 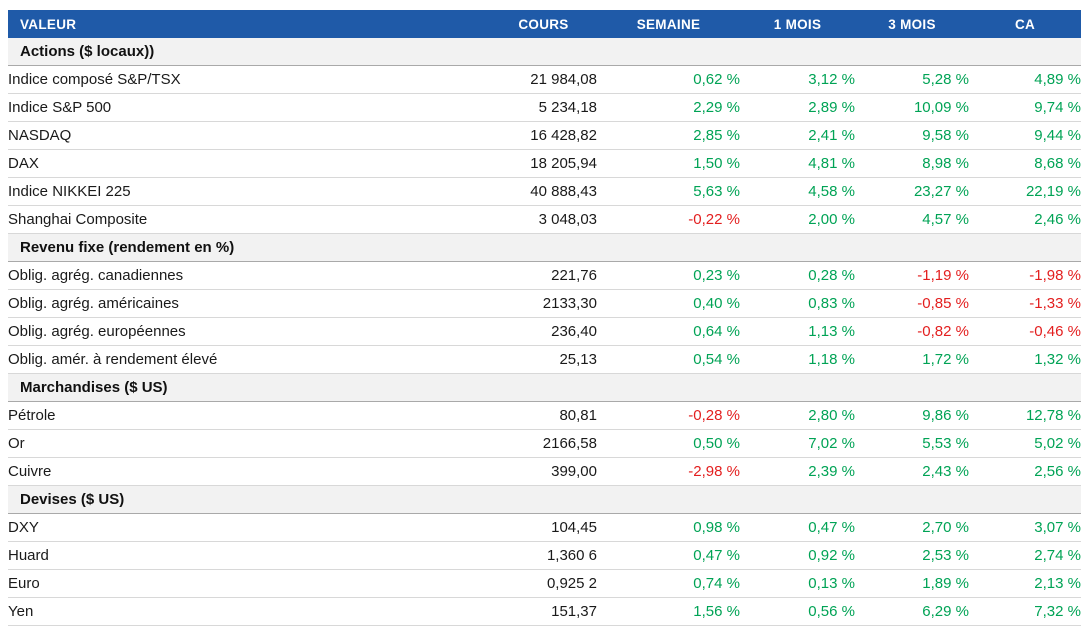 I want to click on 1-mois-value: 2,89 %, so click(x=797, y=107).